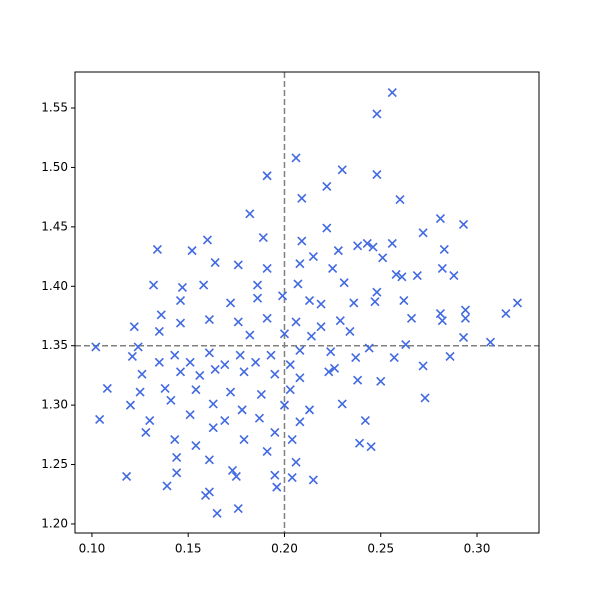 Image resolution: width=600 pixels, height=600 pixels. I want to click on x-tick-label: 0.15, so click(188, 549).